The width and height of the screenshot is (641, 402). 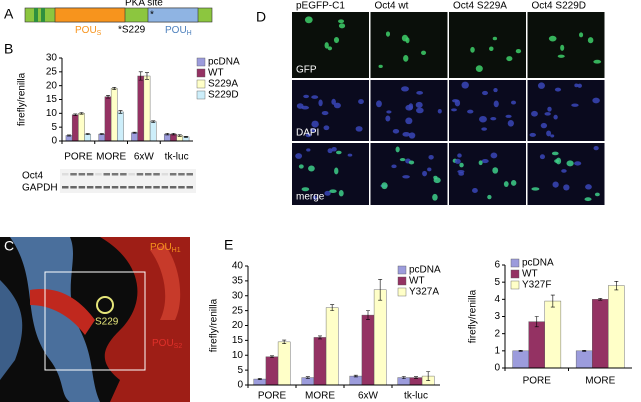 What do you see at coordinates (127, 181) in the screenshot?
I see `blot-bands` at bounding box center [127, 181].